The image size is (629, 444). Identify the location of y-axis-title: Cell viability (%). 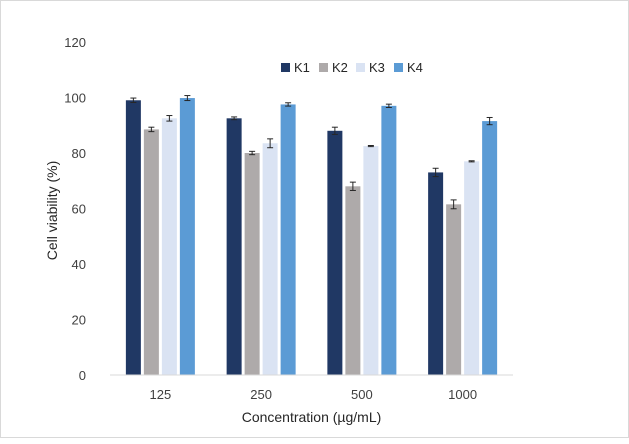
(52, 211).